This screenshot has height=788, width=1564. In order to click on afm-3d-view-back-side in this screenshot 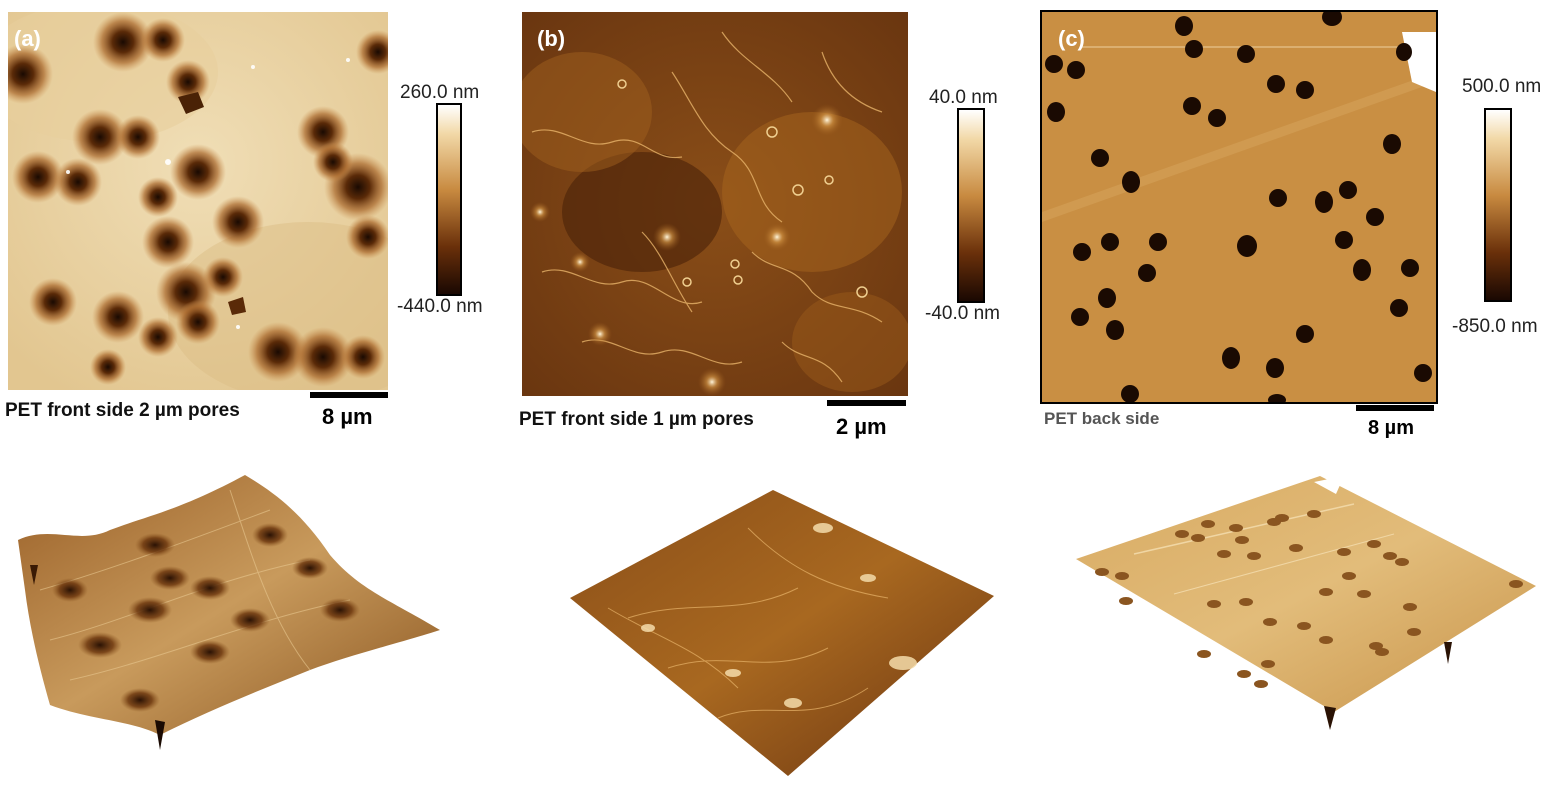, I will do `click(1307, 603)`.